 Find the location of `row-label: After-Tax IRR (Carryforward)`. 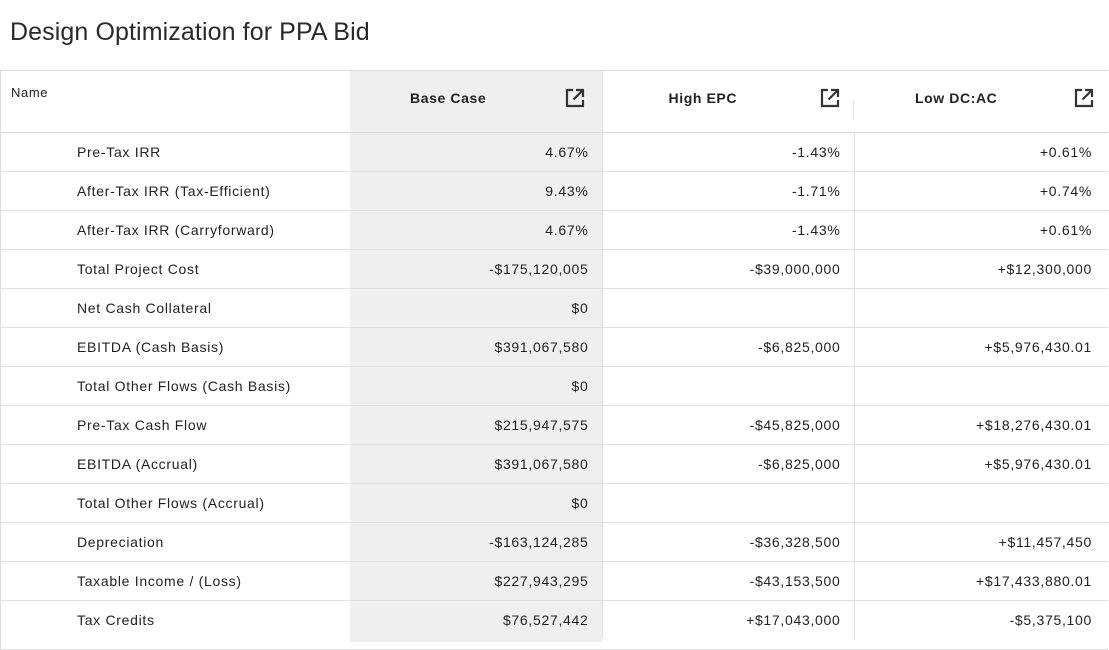

row-label: After-Tax IRR (Carryforward) is located at coordinates (175, 230).